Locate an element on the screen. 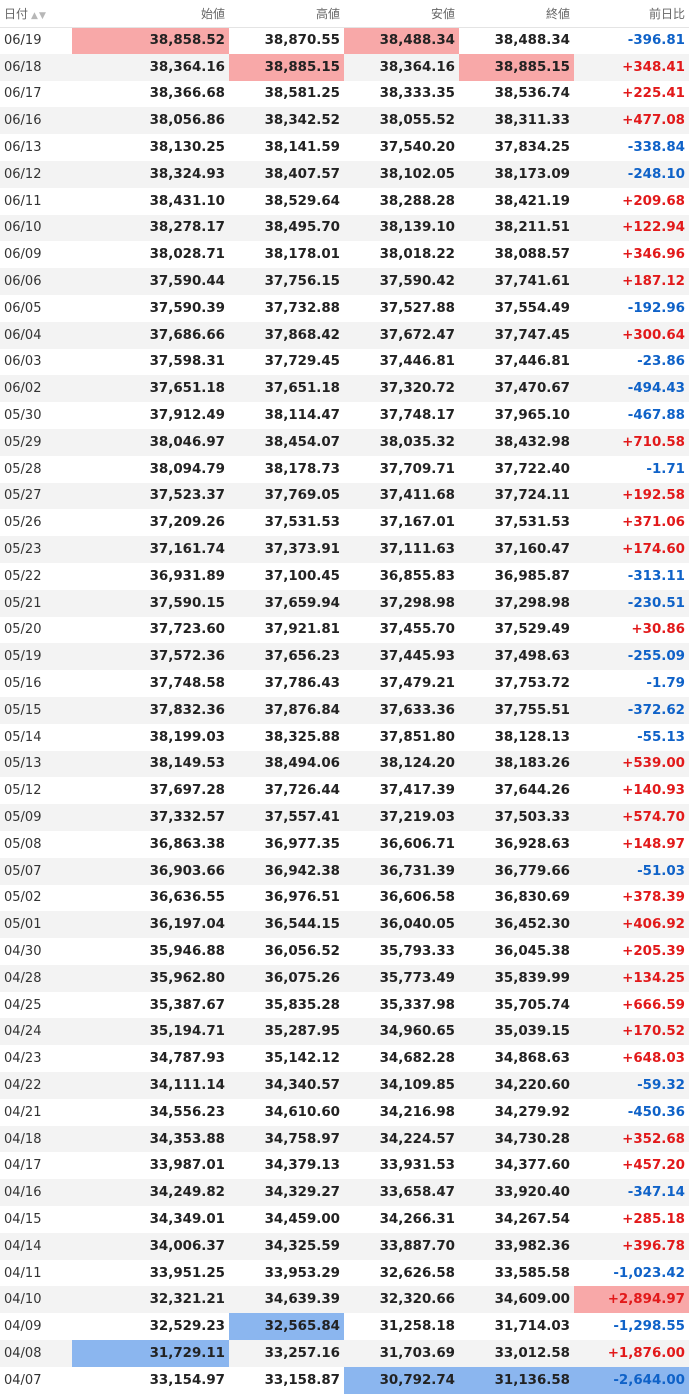 The image size is (689, 1394). cell-high: 36,976.51 is located at coordinates (302, 898).